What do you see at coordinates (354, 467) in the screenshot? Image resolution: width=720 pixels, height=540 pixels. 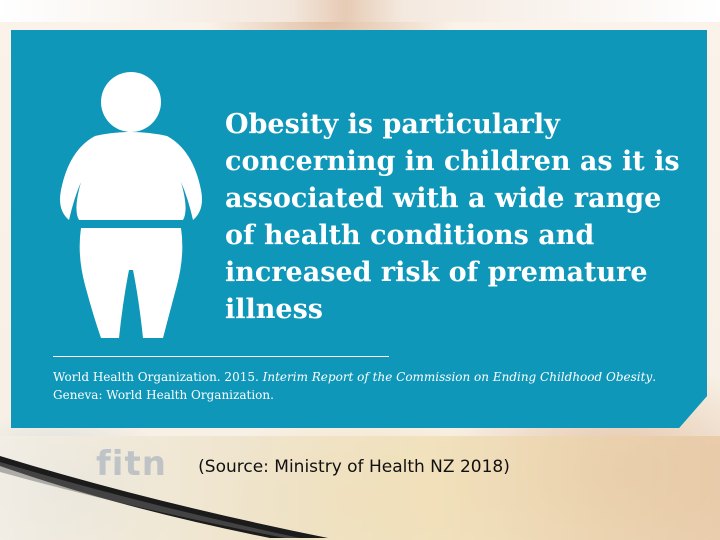 I see `source-caption: (Source: Ministry of Health NZ 2018)` at bounding box center [354, 467].